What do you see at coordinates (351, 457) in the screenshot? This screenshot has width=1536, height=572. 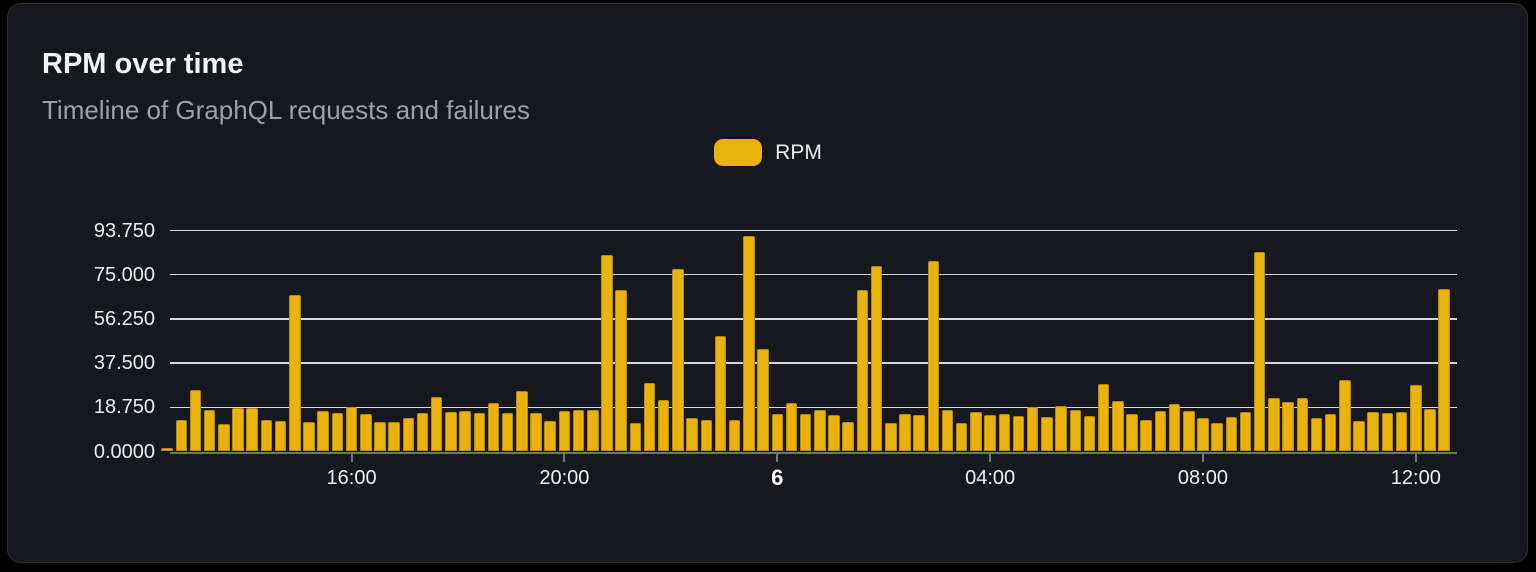 I see `x-axis-tick` at bounding box center [351, 457].